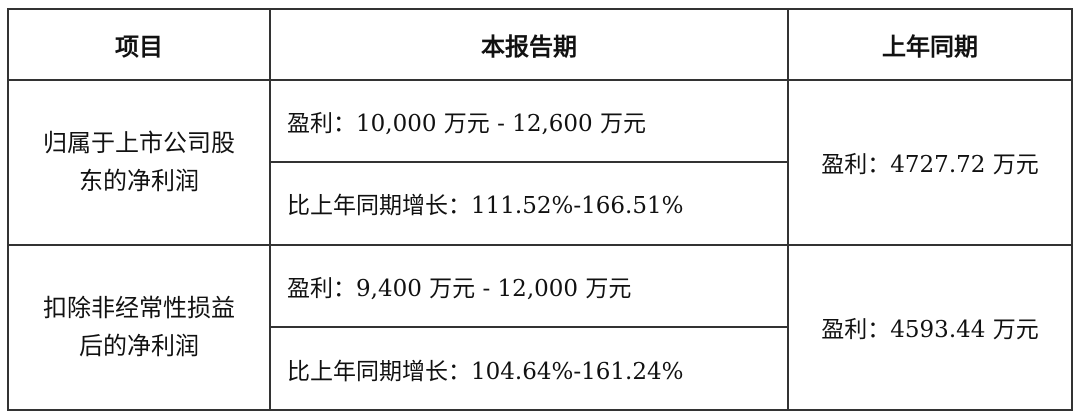 This screenshot has height=417, width=1080. I want to click on item-label: 后的净利润, so click(139, 346).